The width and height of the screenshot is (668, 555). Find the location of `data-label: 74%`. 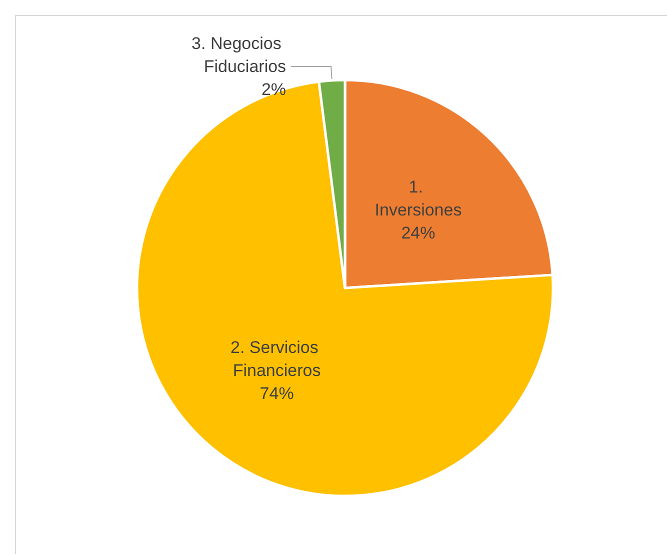

data-label: 74% is located at coordinates (277, 393).